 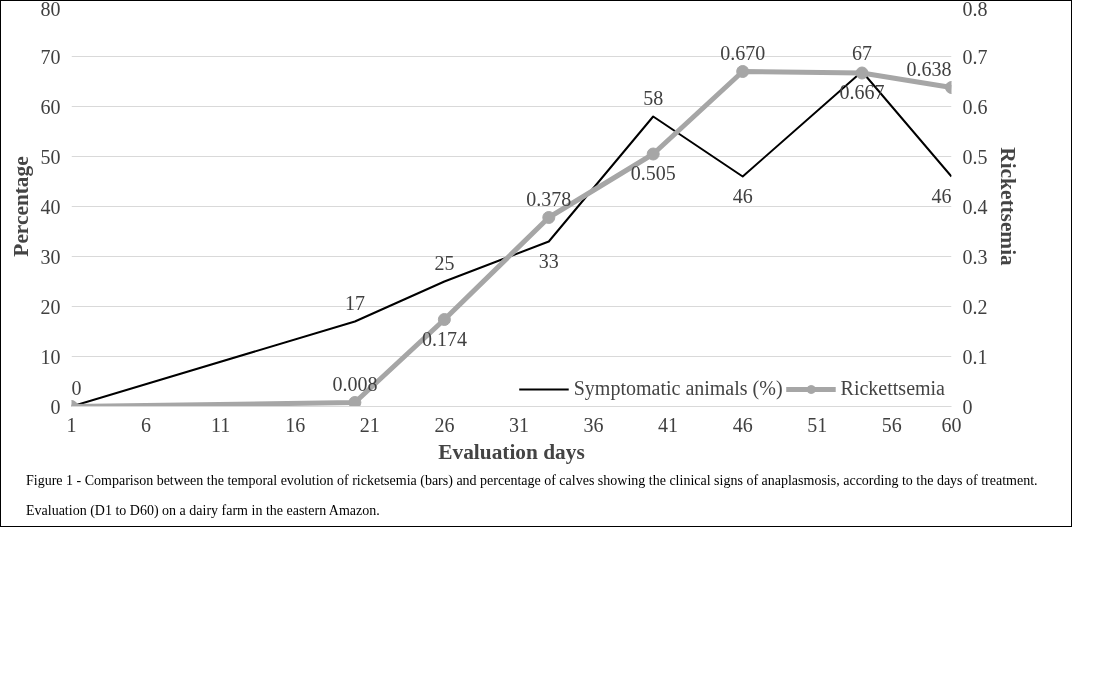 I want to click on y2-tick-label: 0.6, so click(x=975, y=106).